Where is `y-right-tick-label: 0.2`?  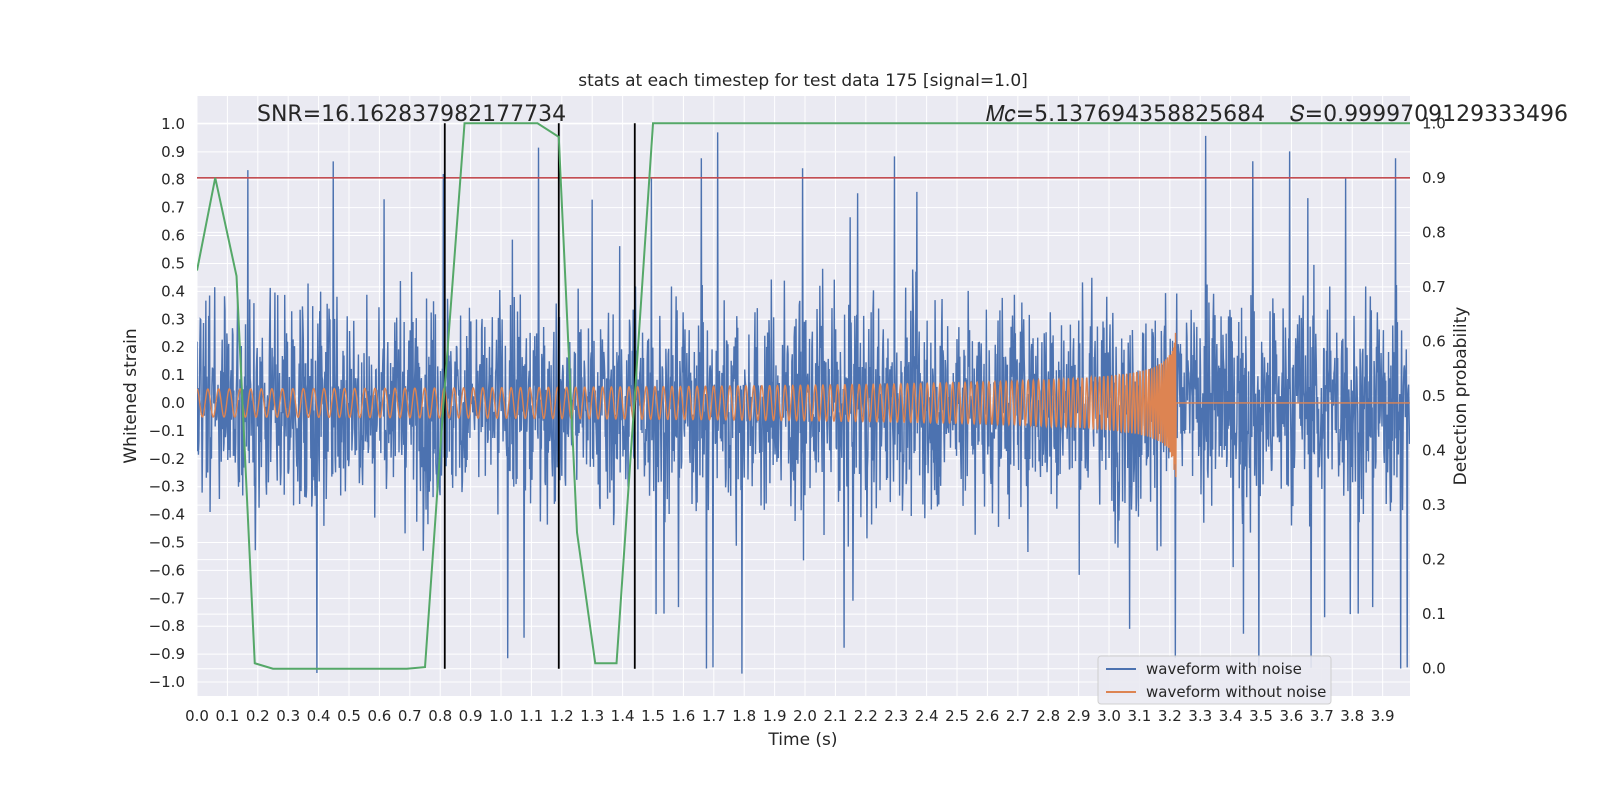
y-right-tick-label: 0.2 is located at coordinates (1434, 560).